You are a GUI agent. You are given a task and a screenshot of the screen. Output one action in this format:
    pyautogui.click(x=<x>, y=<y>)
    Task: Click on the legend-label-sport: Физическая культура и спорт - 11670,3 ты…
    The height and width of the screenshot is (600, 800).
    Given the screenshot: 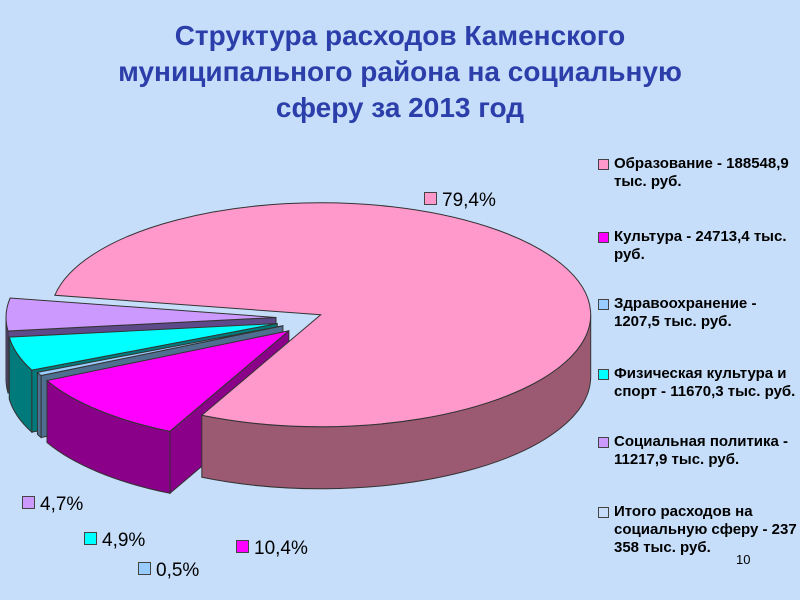 What is the action you would take?
    pyautogui.click(x=705, y=382)
    